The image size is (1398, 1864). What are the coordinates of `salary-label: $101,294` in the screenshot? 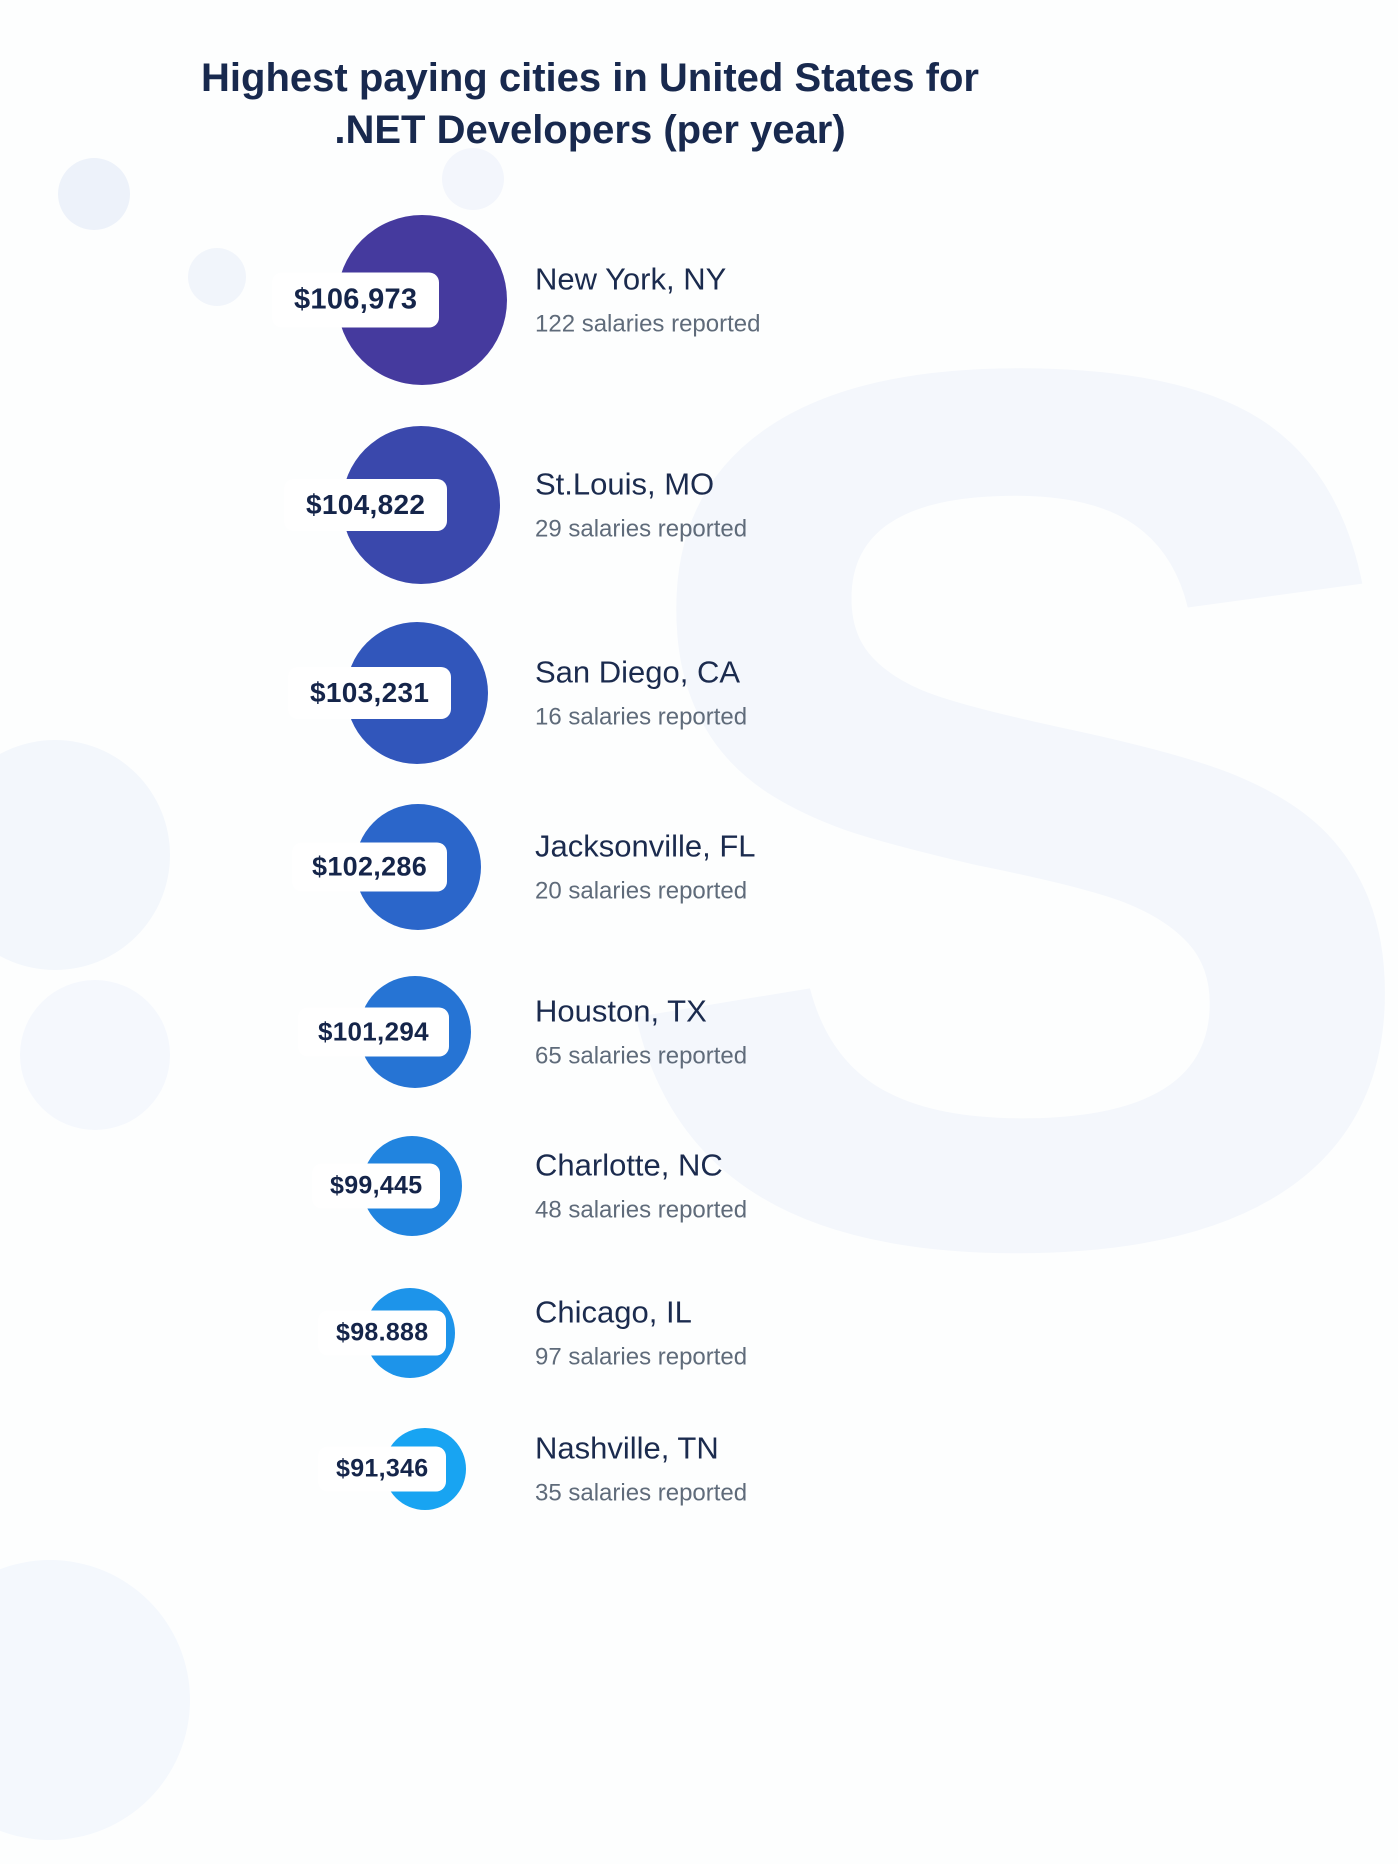 It's located at (373, 1032).